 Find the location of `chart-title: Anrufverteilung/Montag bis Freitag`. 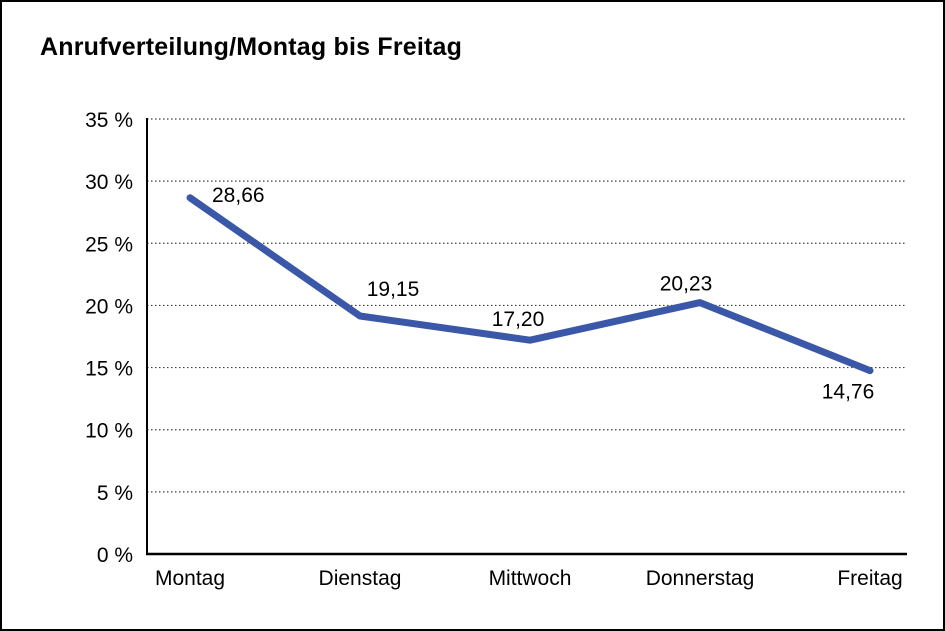

chart-title: Anrufverteilung/Montag bis Freitag is located at coordinates (251, 47).